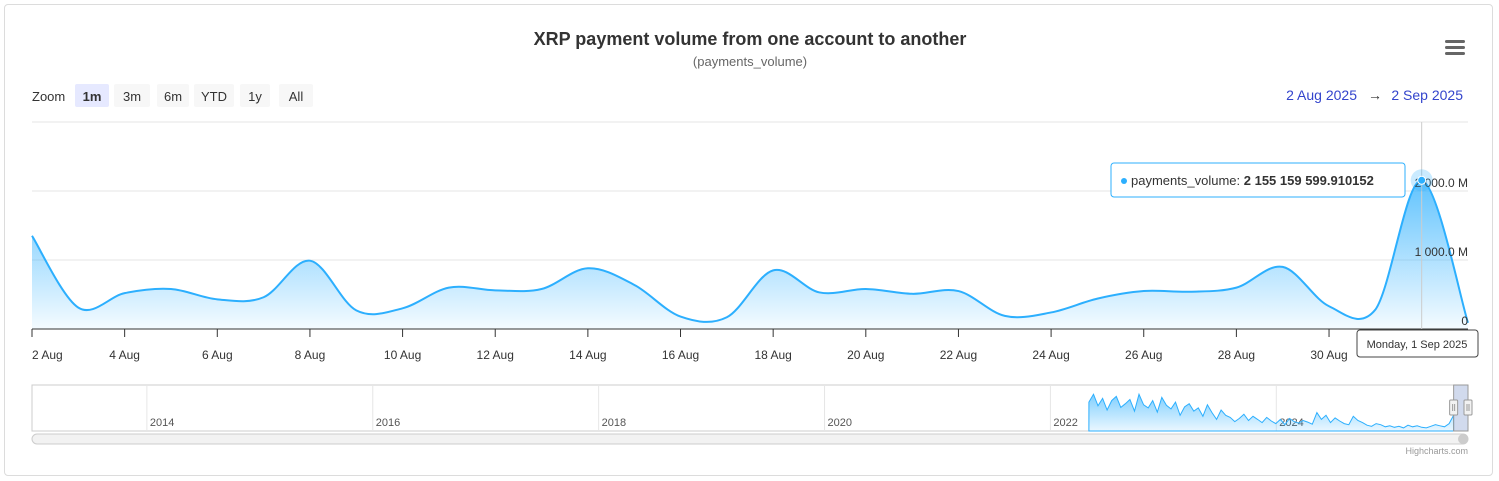 The width and height of the screenshot is (1499, 481). Describe the element at coordinates (587, 355) in the screenshot. I see `x-tick-label: 14 Aug` at that location.